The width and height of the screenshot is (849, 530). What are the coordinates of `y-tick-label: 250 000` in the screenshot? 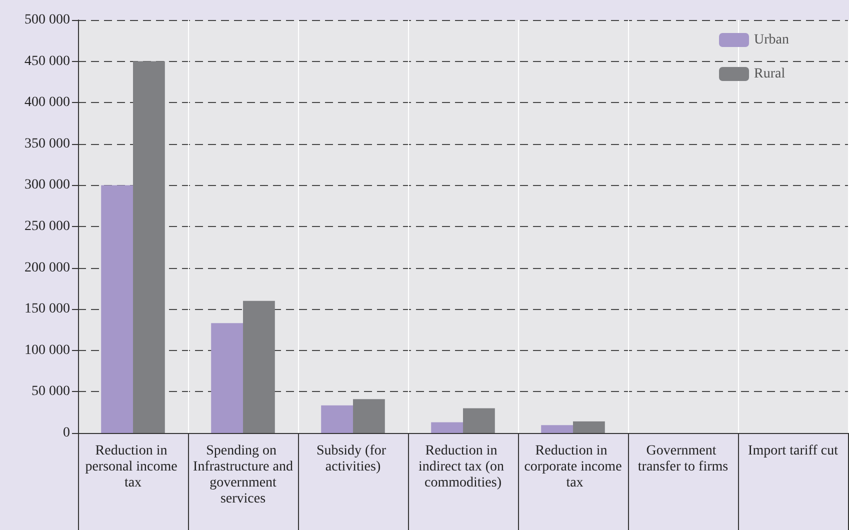 It's located at (47, 226).